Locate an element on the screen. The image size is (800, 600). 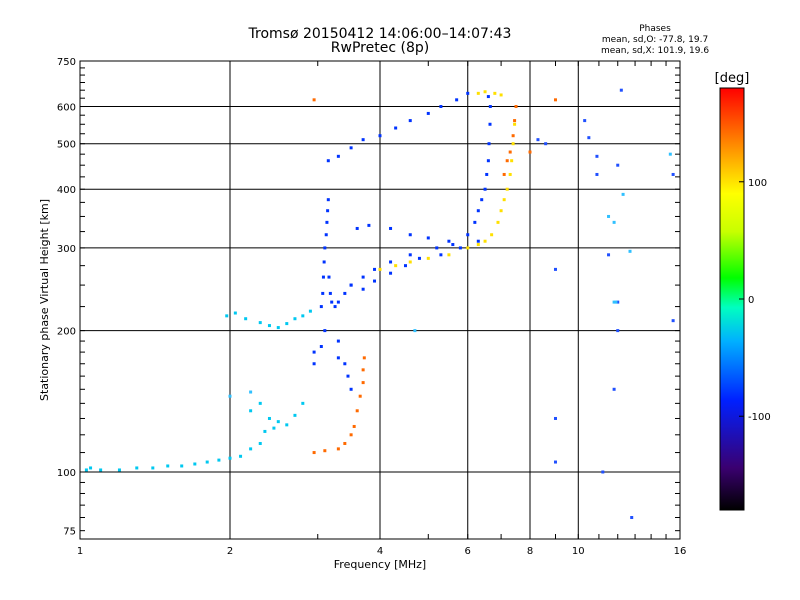
y-tick-label: 750 is located at coordinates (66, 62).